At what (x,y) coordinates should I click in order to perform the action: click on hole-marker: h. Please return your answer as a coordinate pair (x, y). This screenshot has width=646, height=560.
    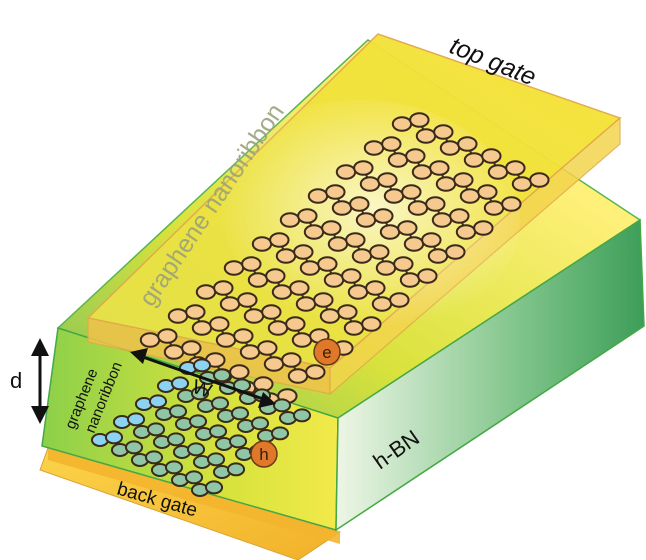
    Looking at the image, I should click on (264, 454).